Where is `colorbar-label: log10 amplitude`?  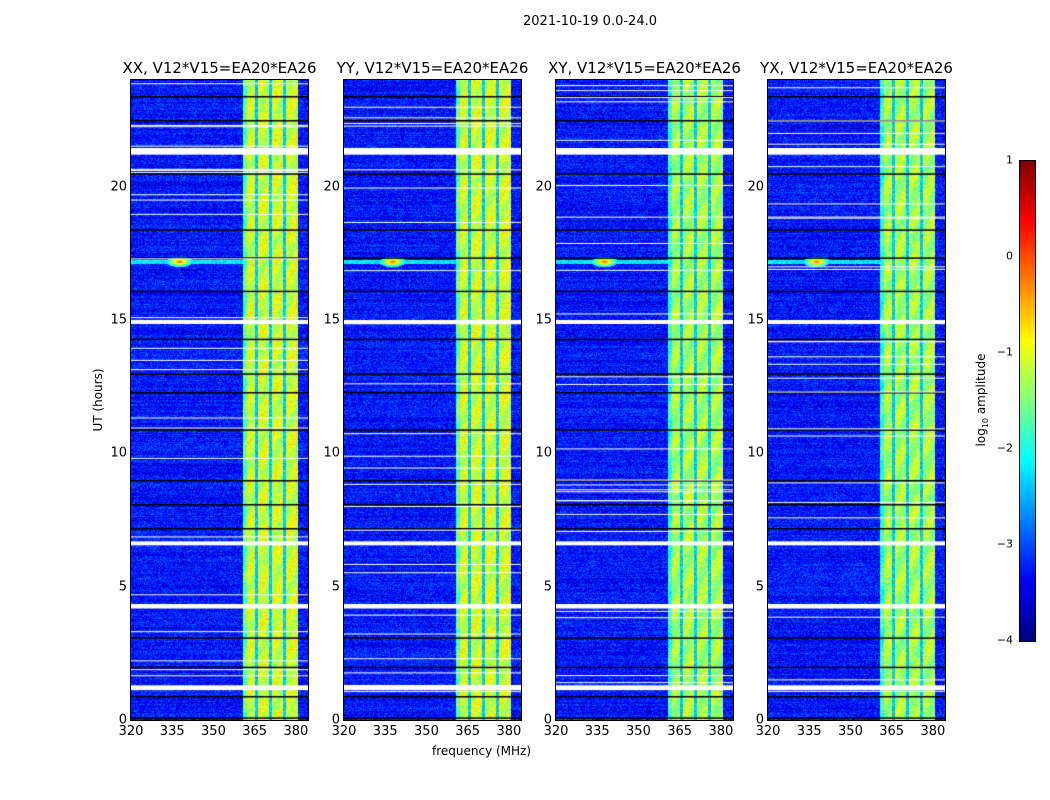
colorbar-label: log10 amplitude is located at coordinates (982, 400).